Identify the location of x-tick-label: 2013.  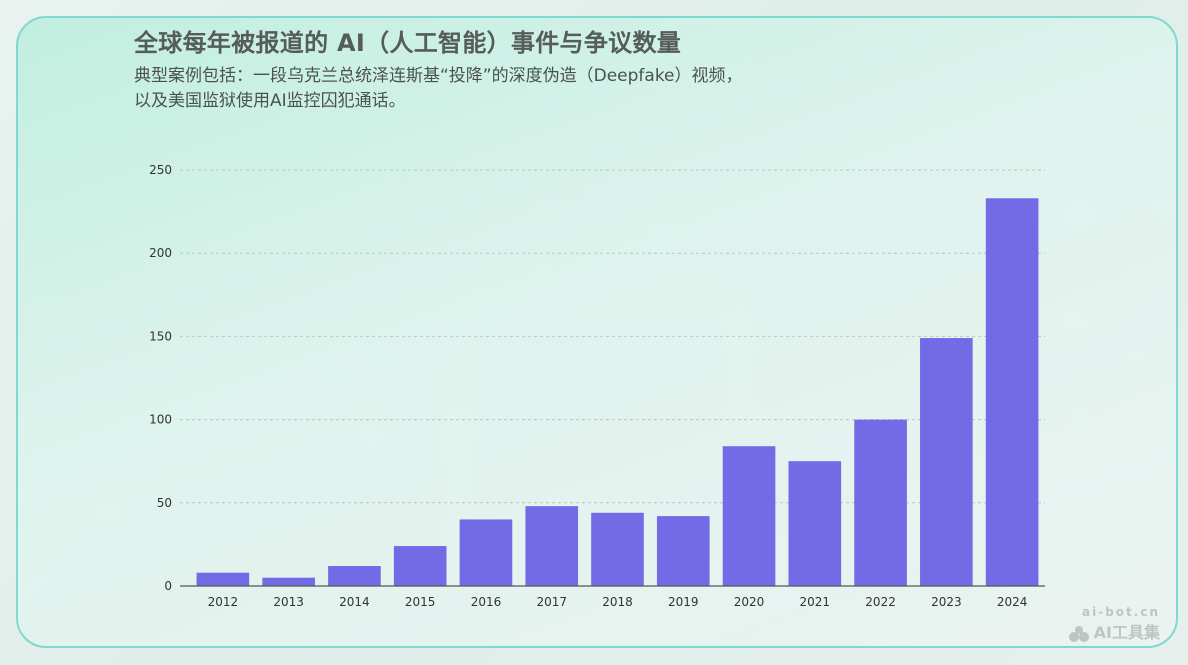
(288, 602).